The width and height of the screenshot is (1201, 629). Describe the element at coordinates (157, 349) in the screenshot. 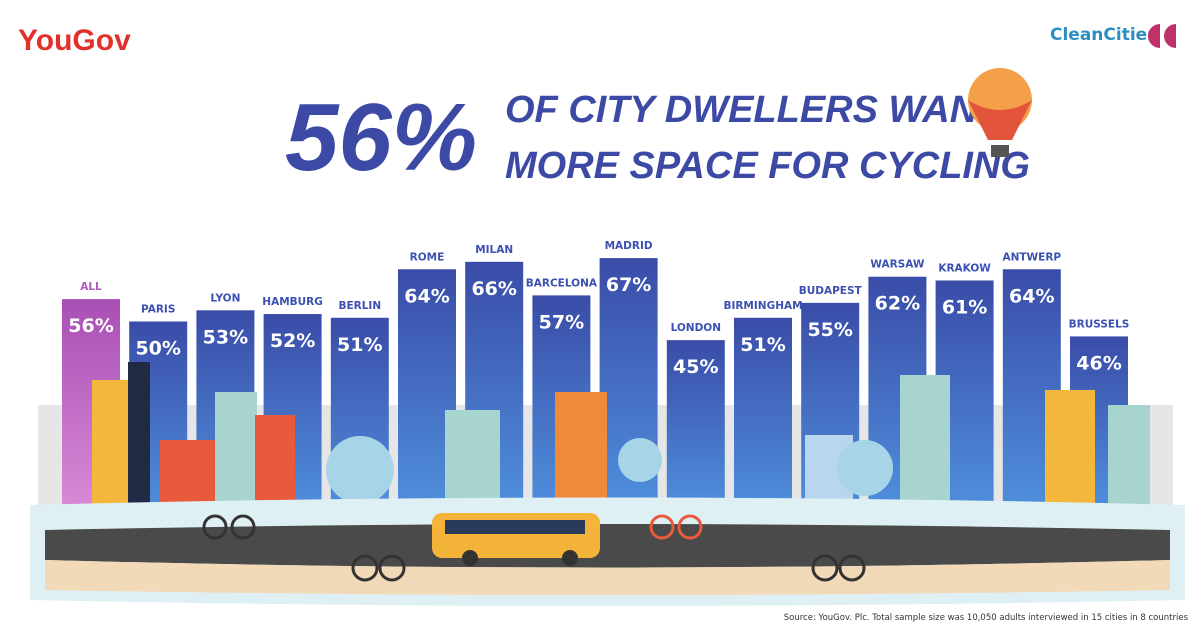

I see `value-label: 50%` at that location.